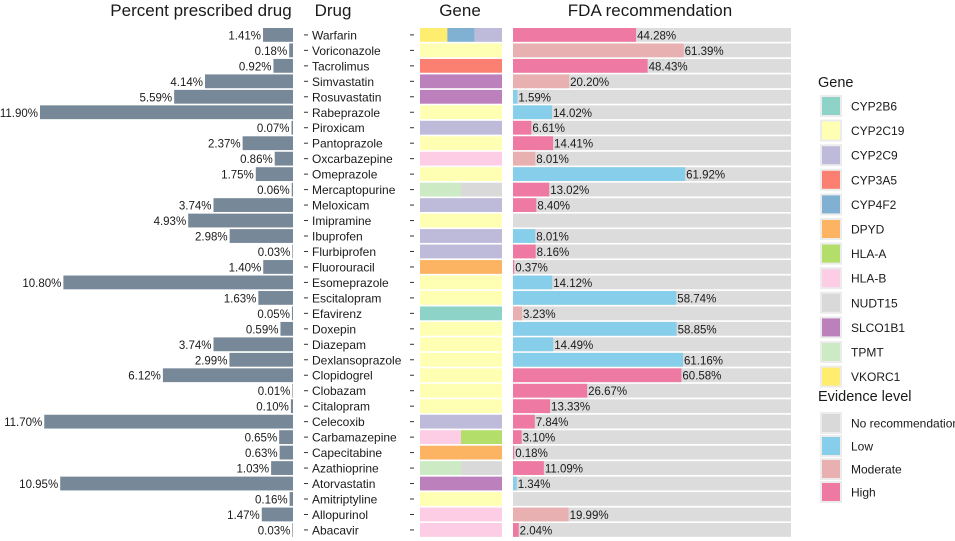 This screenshot has height=541, width=955. What do you see at coordinates (346, 113) in the screenshot?
I see `drug-label-rabeprazole: Rabeprazole` at bounding box center [346, 113].